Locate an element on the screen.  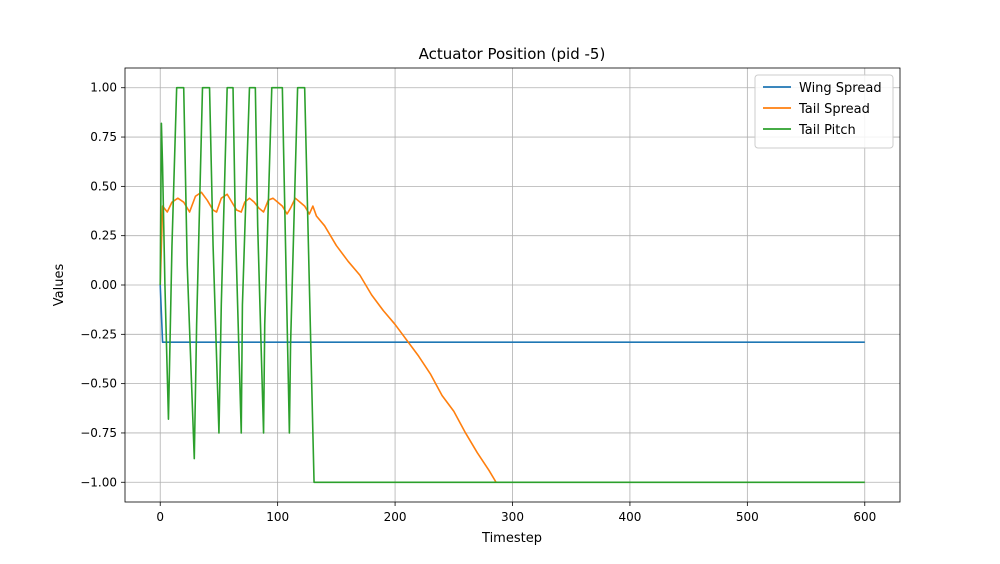
legend: Wing Spread Tail Spread Tail Pitch is located at coordinates (824, 111).